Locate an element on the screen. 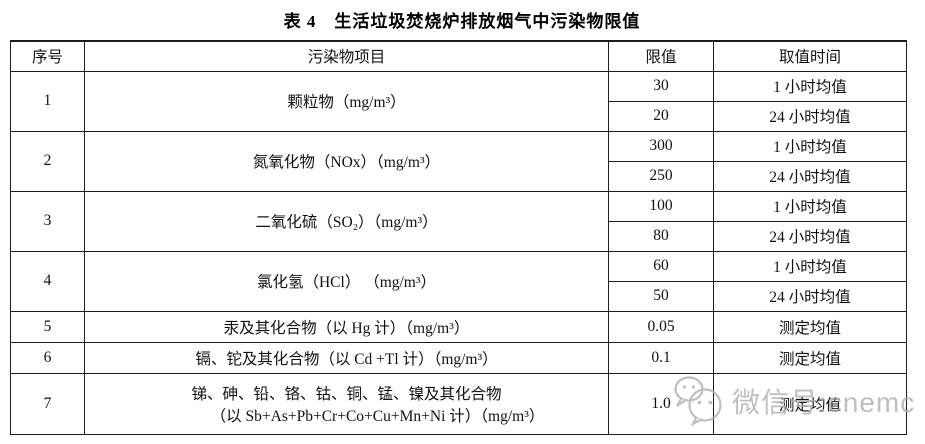 Image resolution: width=925 pixels, height=444 pixels. pollutant-item: 镉、铊及其化合物（以 Cd +Tl 计）（mg/m³） is located at coordinates (346, 357).